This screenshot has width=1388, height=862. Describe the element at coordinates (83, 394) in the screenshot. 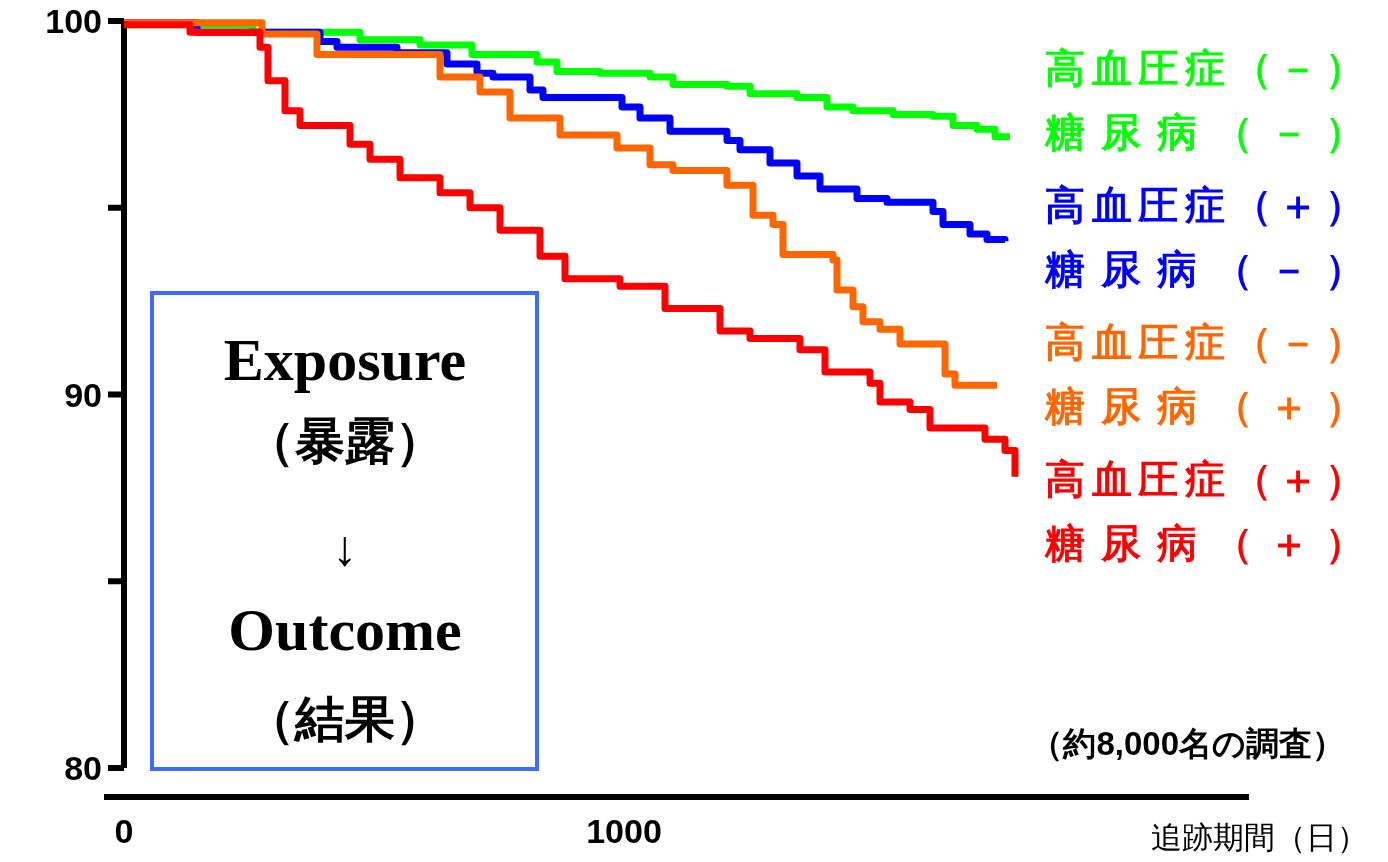

I see `y-tick-label: 90` at that location.